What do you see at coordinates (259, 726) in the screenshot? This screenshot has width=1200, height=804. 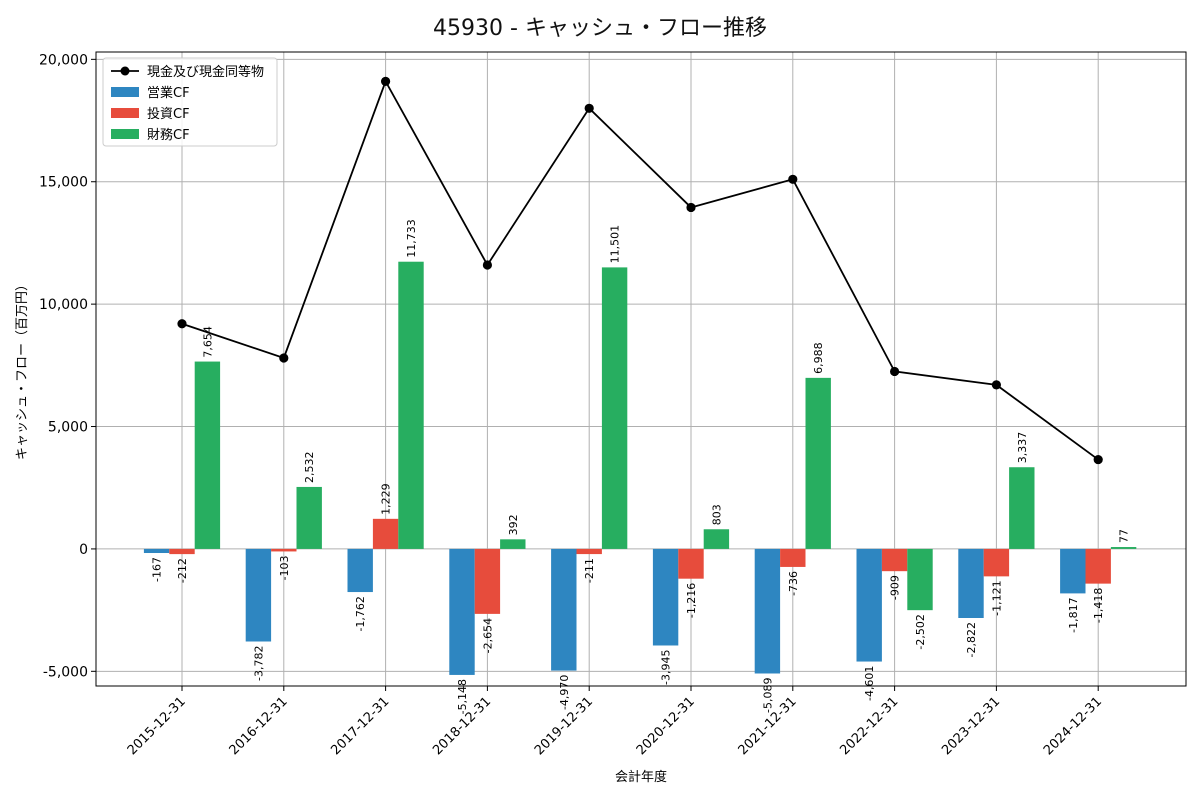 I see `x-tick-label: 2016-12-31` at bounding box center [259, 726].